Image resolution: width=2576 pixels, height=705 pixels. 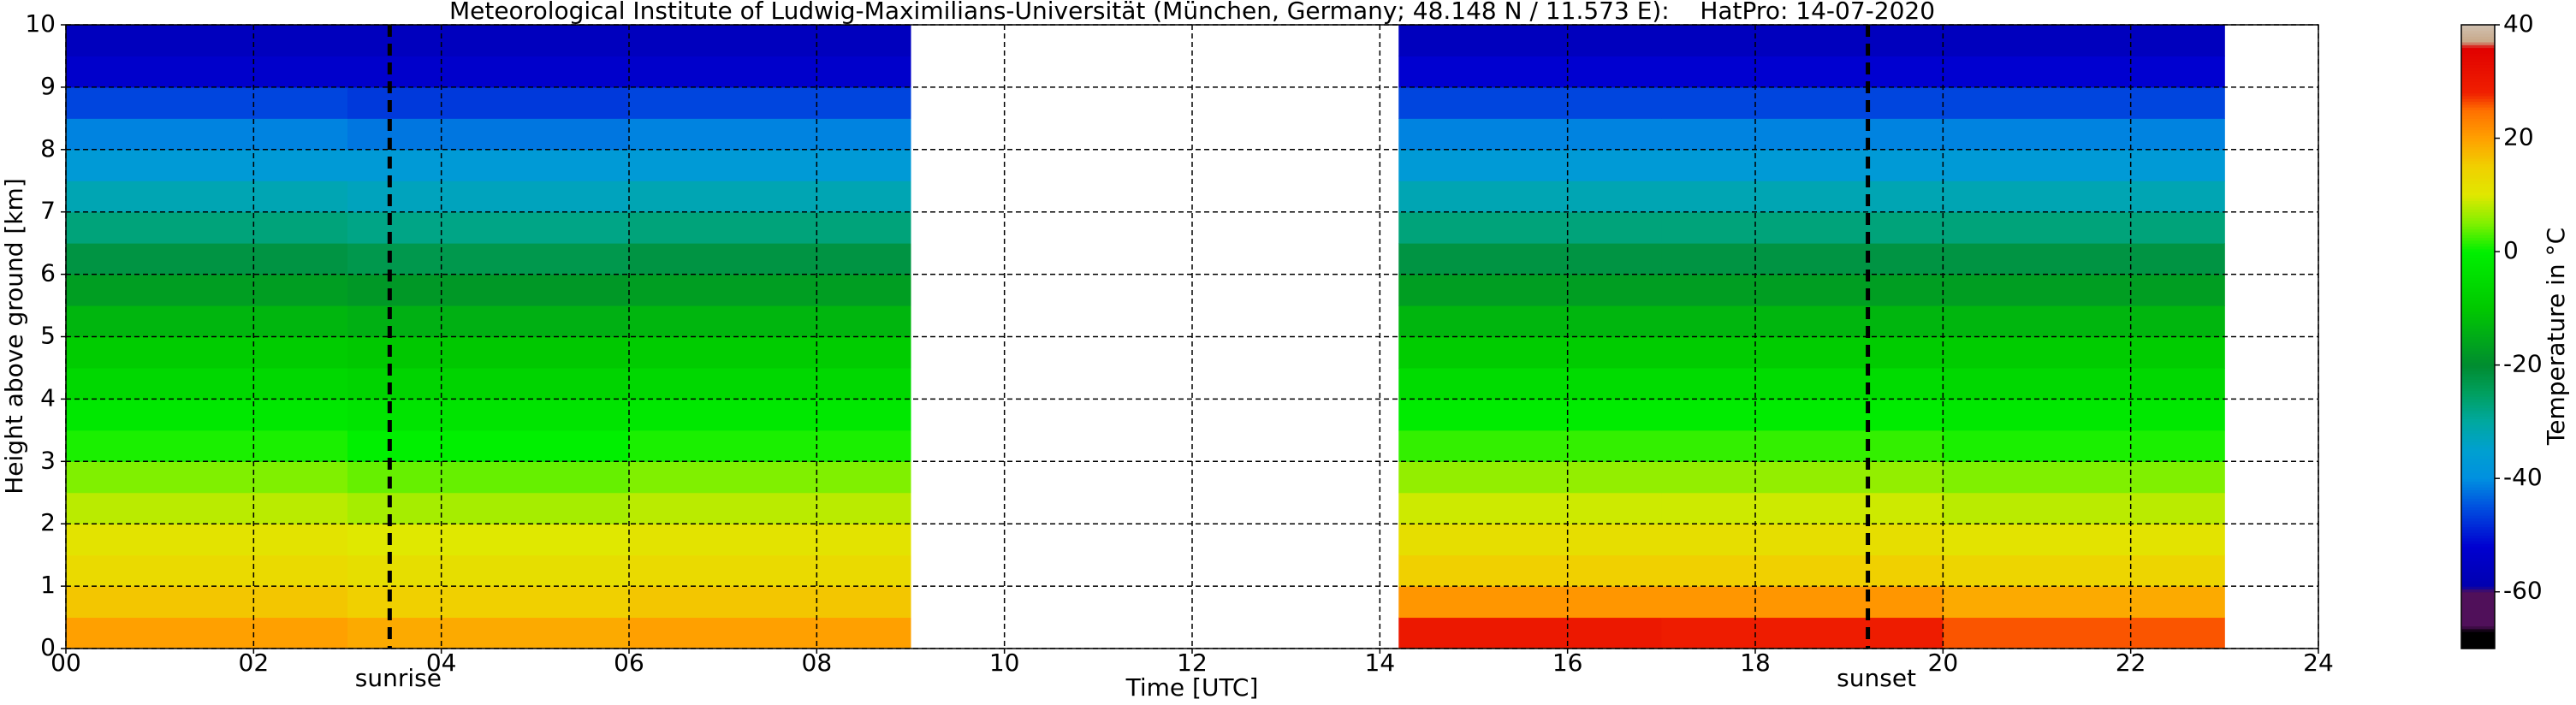 What do you see at coordinates (48, 397) in the screenshot?
I see `y-tick-label: 4` at bounding box center [48, 397].